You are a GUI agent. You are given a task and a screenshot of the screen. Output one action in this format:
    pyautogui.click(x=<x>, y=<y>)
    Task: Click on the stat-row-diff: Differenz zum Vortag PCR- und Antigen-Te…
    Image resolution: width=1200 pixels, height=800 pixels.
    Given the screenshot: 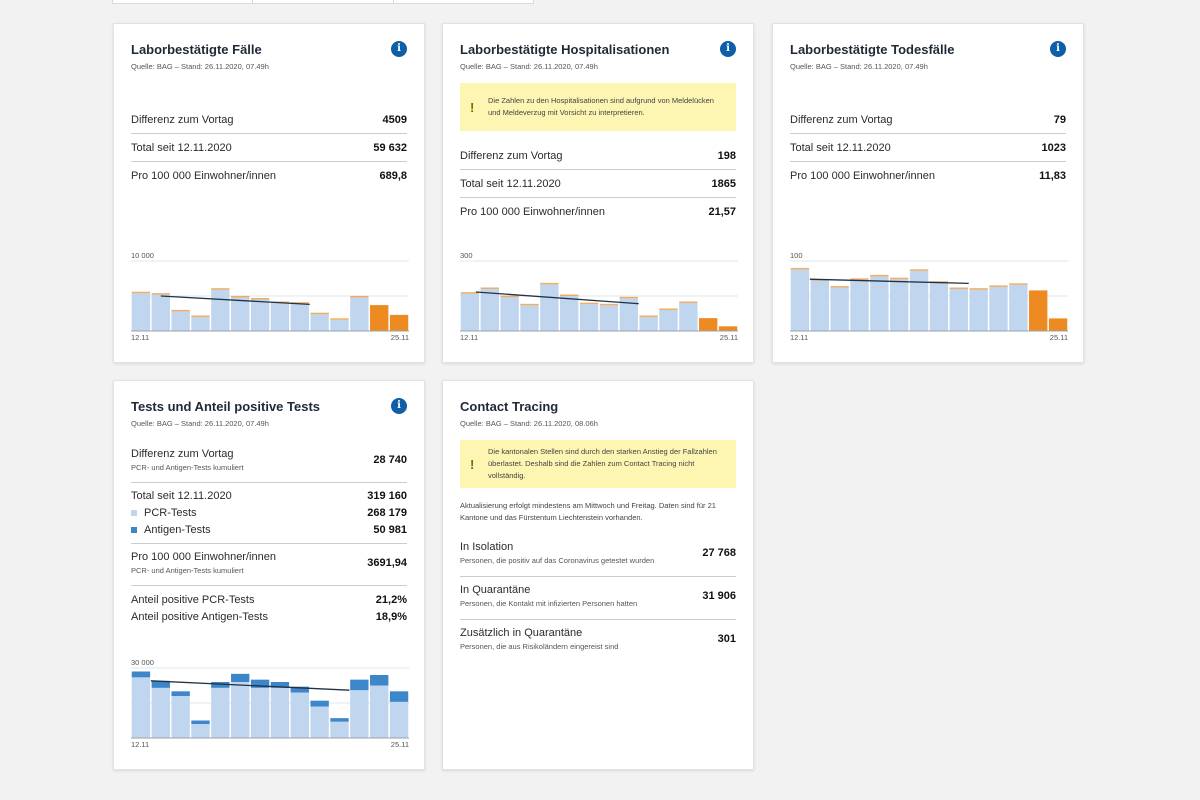 What is the action you would take?
    pyautogui.click(x=269, y=460)
    